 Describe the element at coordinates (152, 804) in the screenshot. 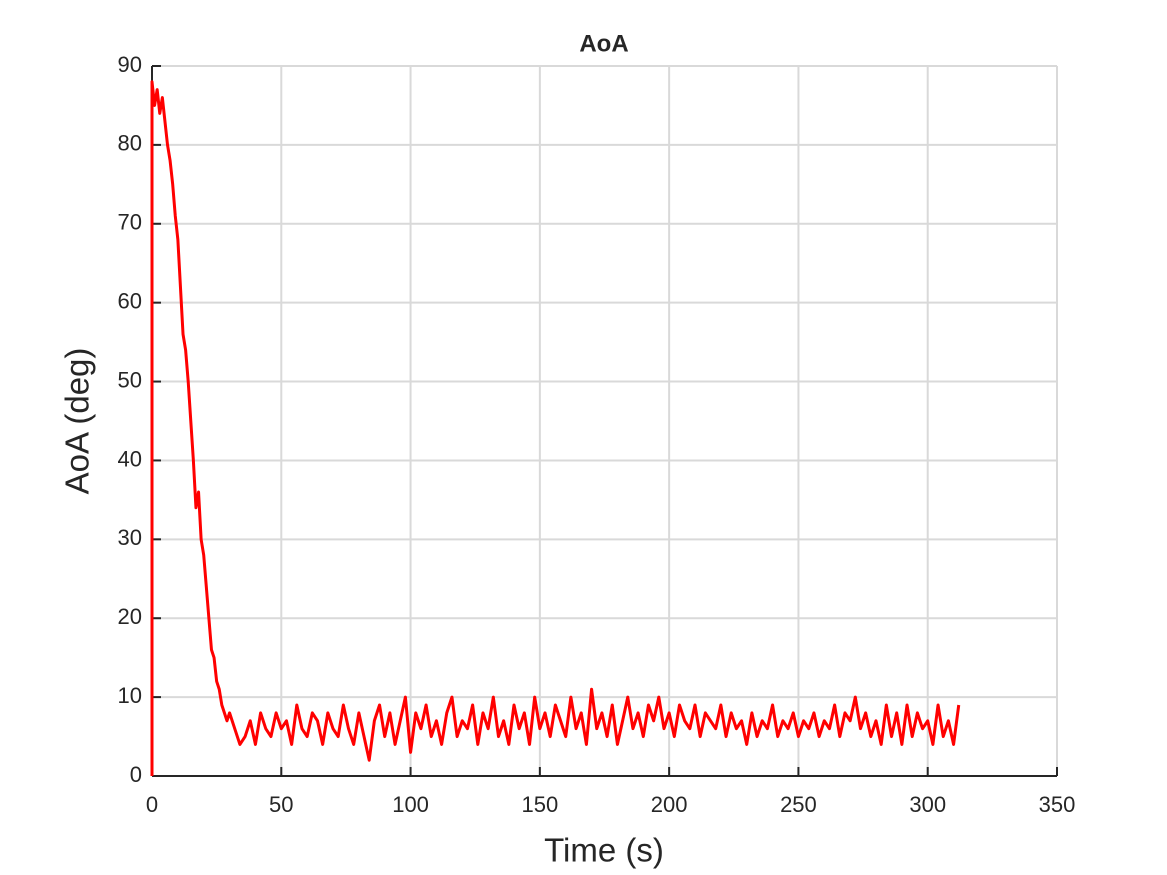

I see `x-tick-label: 0` at that location.